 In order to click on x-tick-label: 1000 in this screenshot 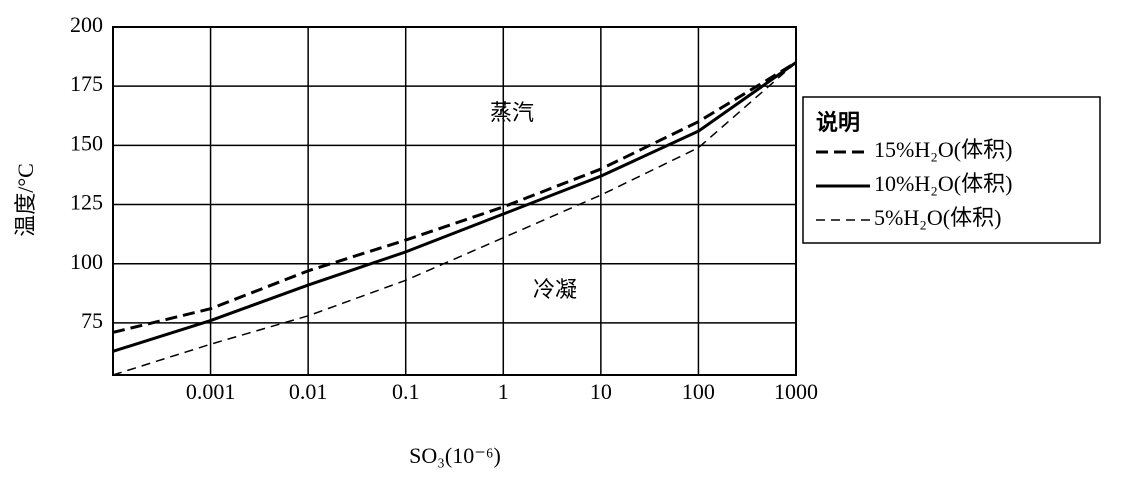, I will do `click(796, 391)`.